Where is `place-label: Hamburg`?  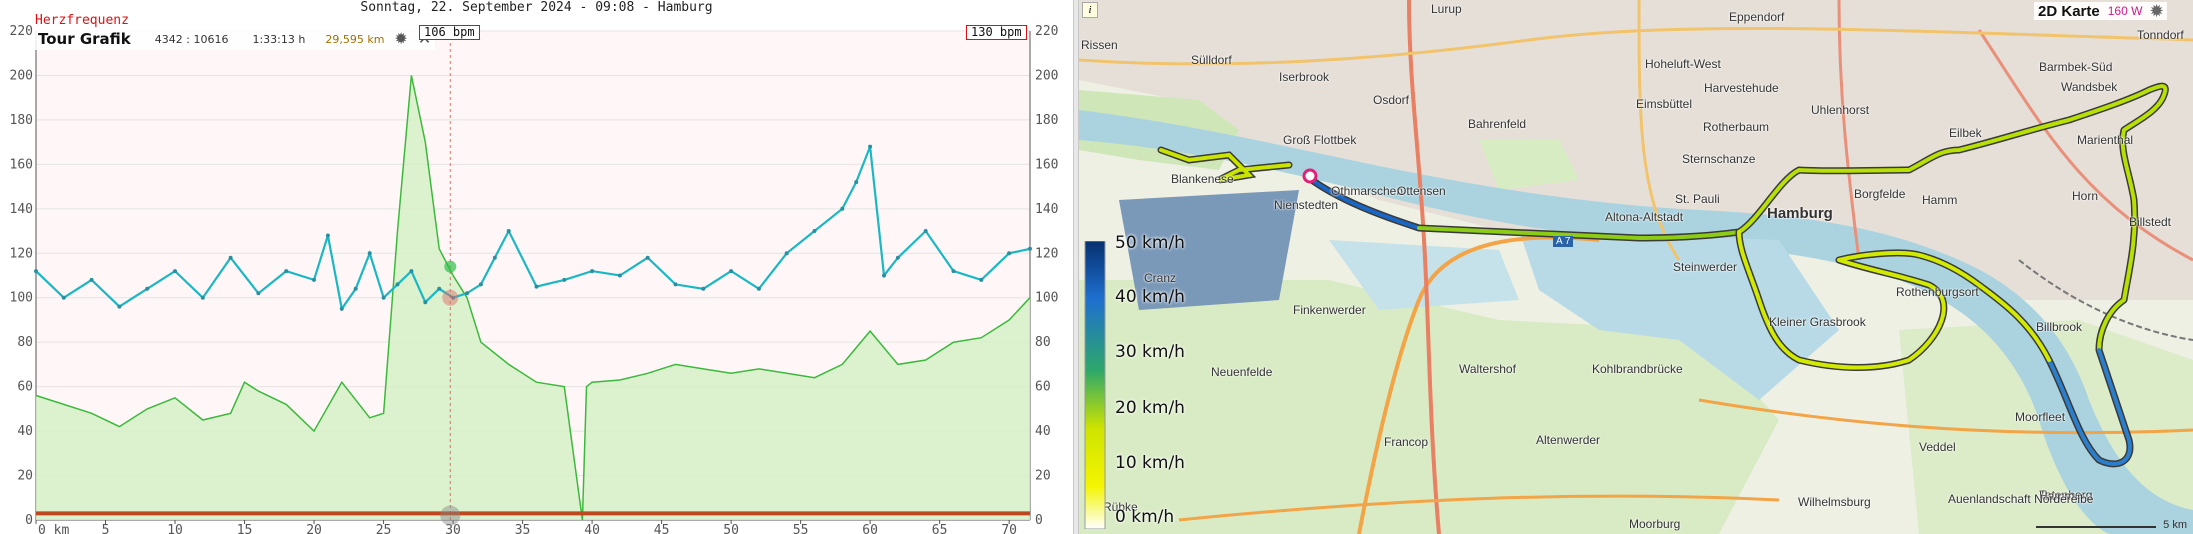 place-label: Hamburg is located at coordinates (1800, 213).